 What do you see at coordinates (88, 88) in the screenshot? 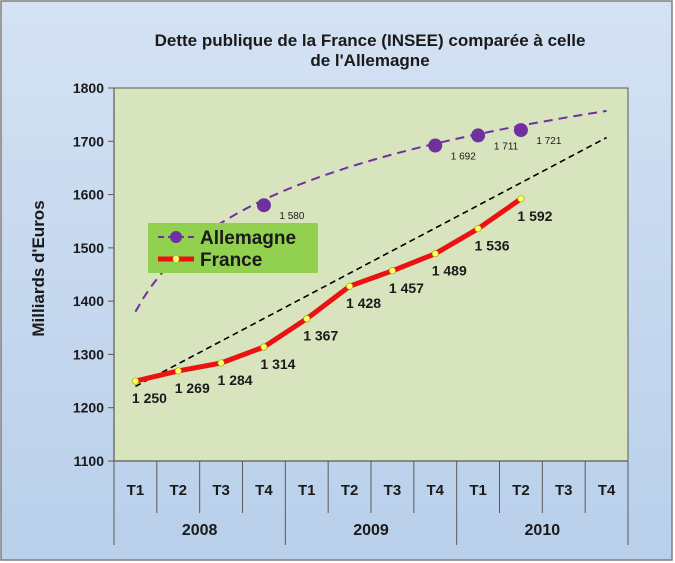
I see `y-tick-label: 1800` at bounding box center [88, 88].